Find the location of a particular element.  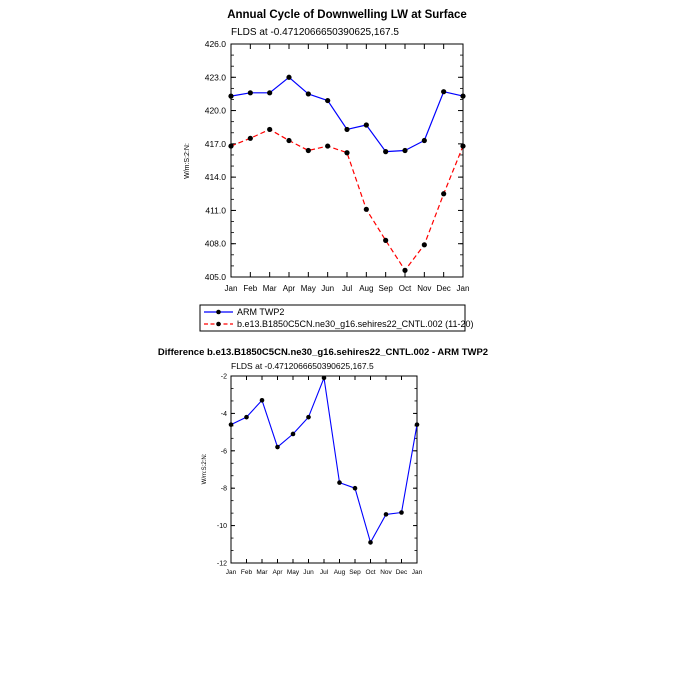

bottom-x-tick-label: Dec is located at coordinates (402, 572).